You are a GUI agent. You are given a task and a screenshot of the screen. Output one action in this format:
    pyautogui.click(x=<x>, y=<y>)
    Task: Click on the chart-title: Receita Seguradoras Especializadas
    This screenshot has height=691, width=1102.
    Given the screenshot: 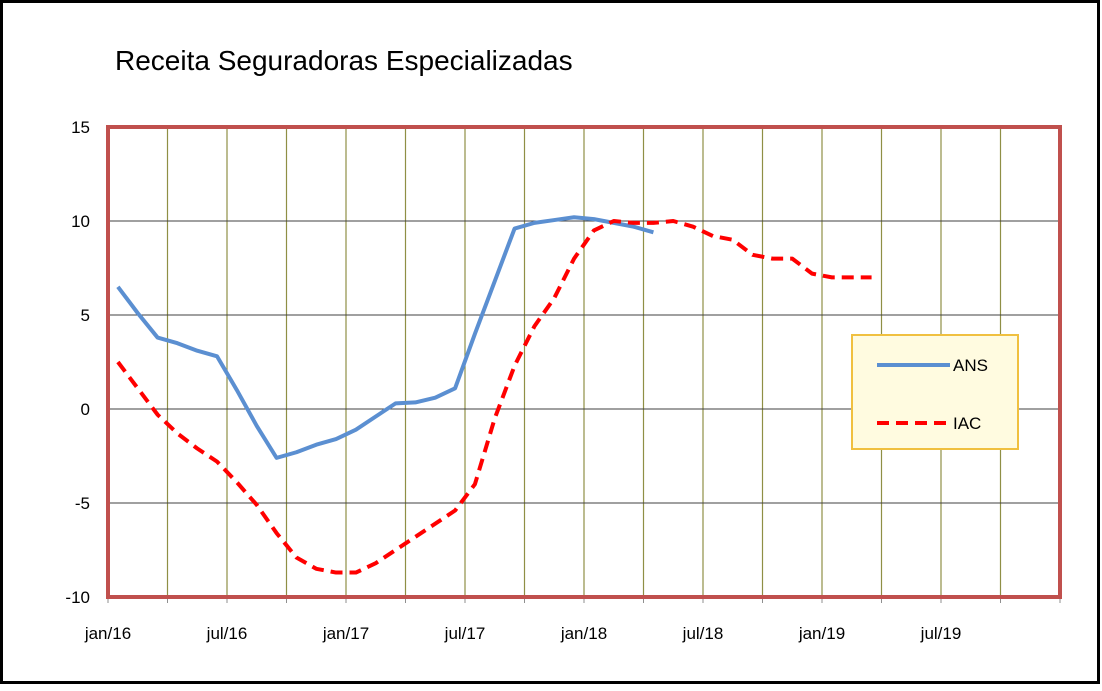 What is the action you would take?
    pyautogui.click(x=344, y=60)
    